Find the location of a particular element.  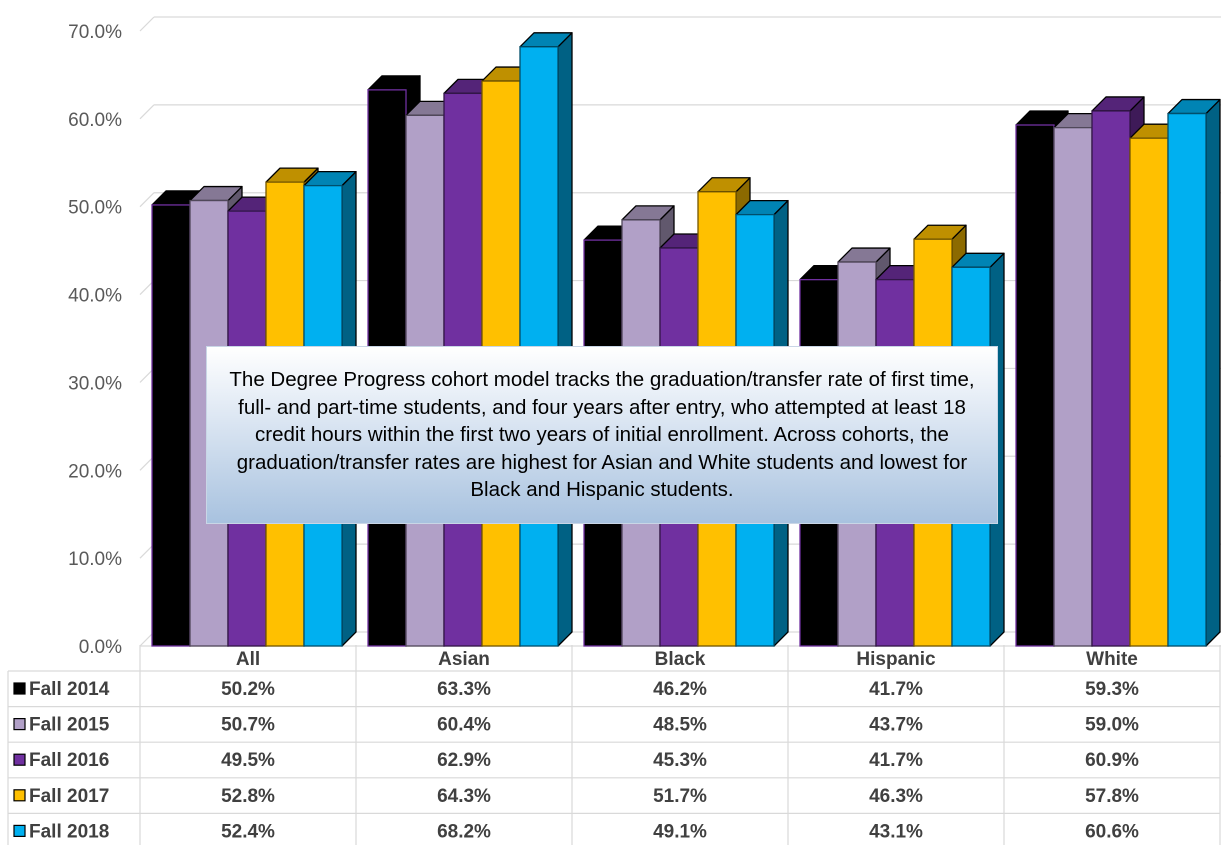

legend-label: Fall 2014 is located at coordinates (69, 689).